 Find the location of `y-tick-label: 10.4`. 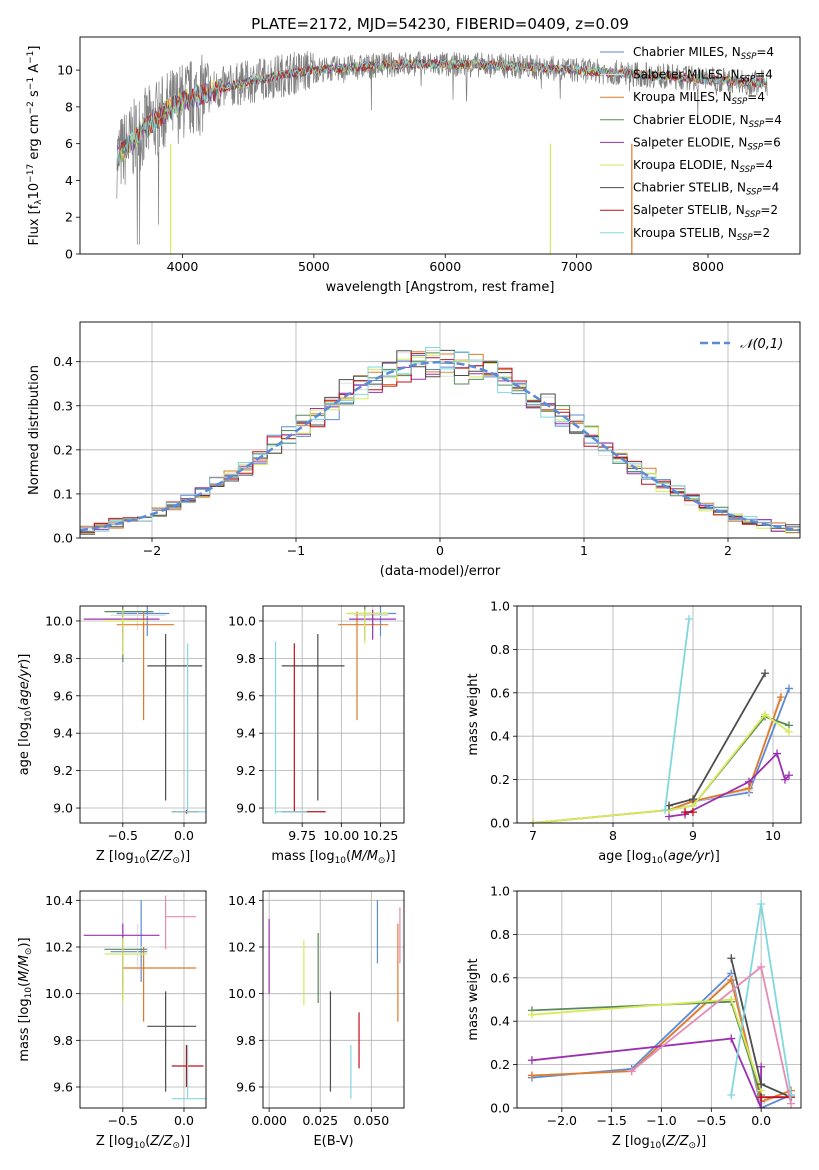

y-tick-label: 10.4 is located at coordinates (59, 900).